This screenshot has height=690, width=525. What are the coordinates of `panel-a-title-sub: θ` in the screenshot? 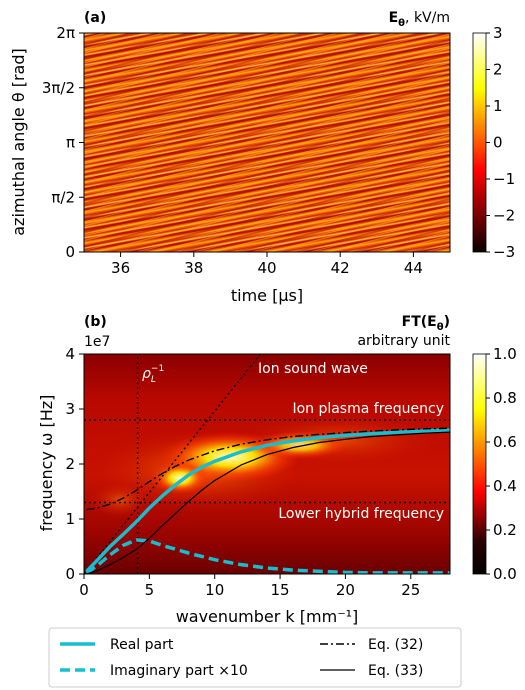 It's located at (401, 23).